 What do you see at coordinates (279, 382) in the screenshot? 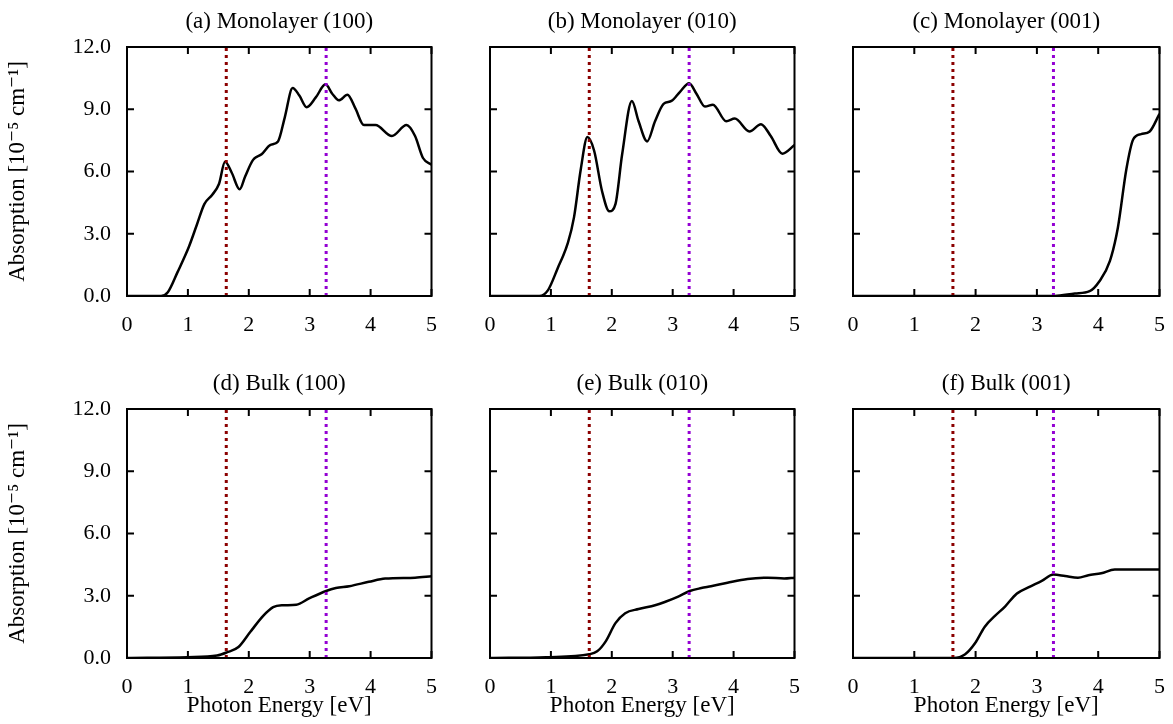
I see `chart-title: (d) Bulk (100)` at bounding box center [279, 382].